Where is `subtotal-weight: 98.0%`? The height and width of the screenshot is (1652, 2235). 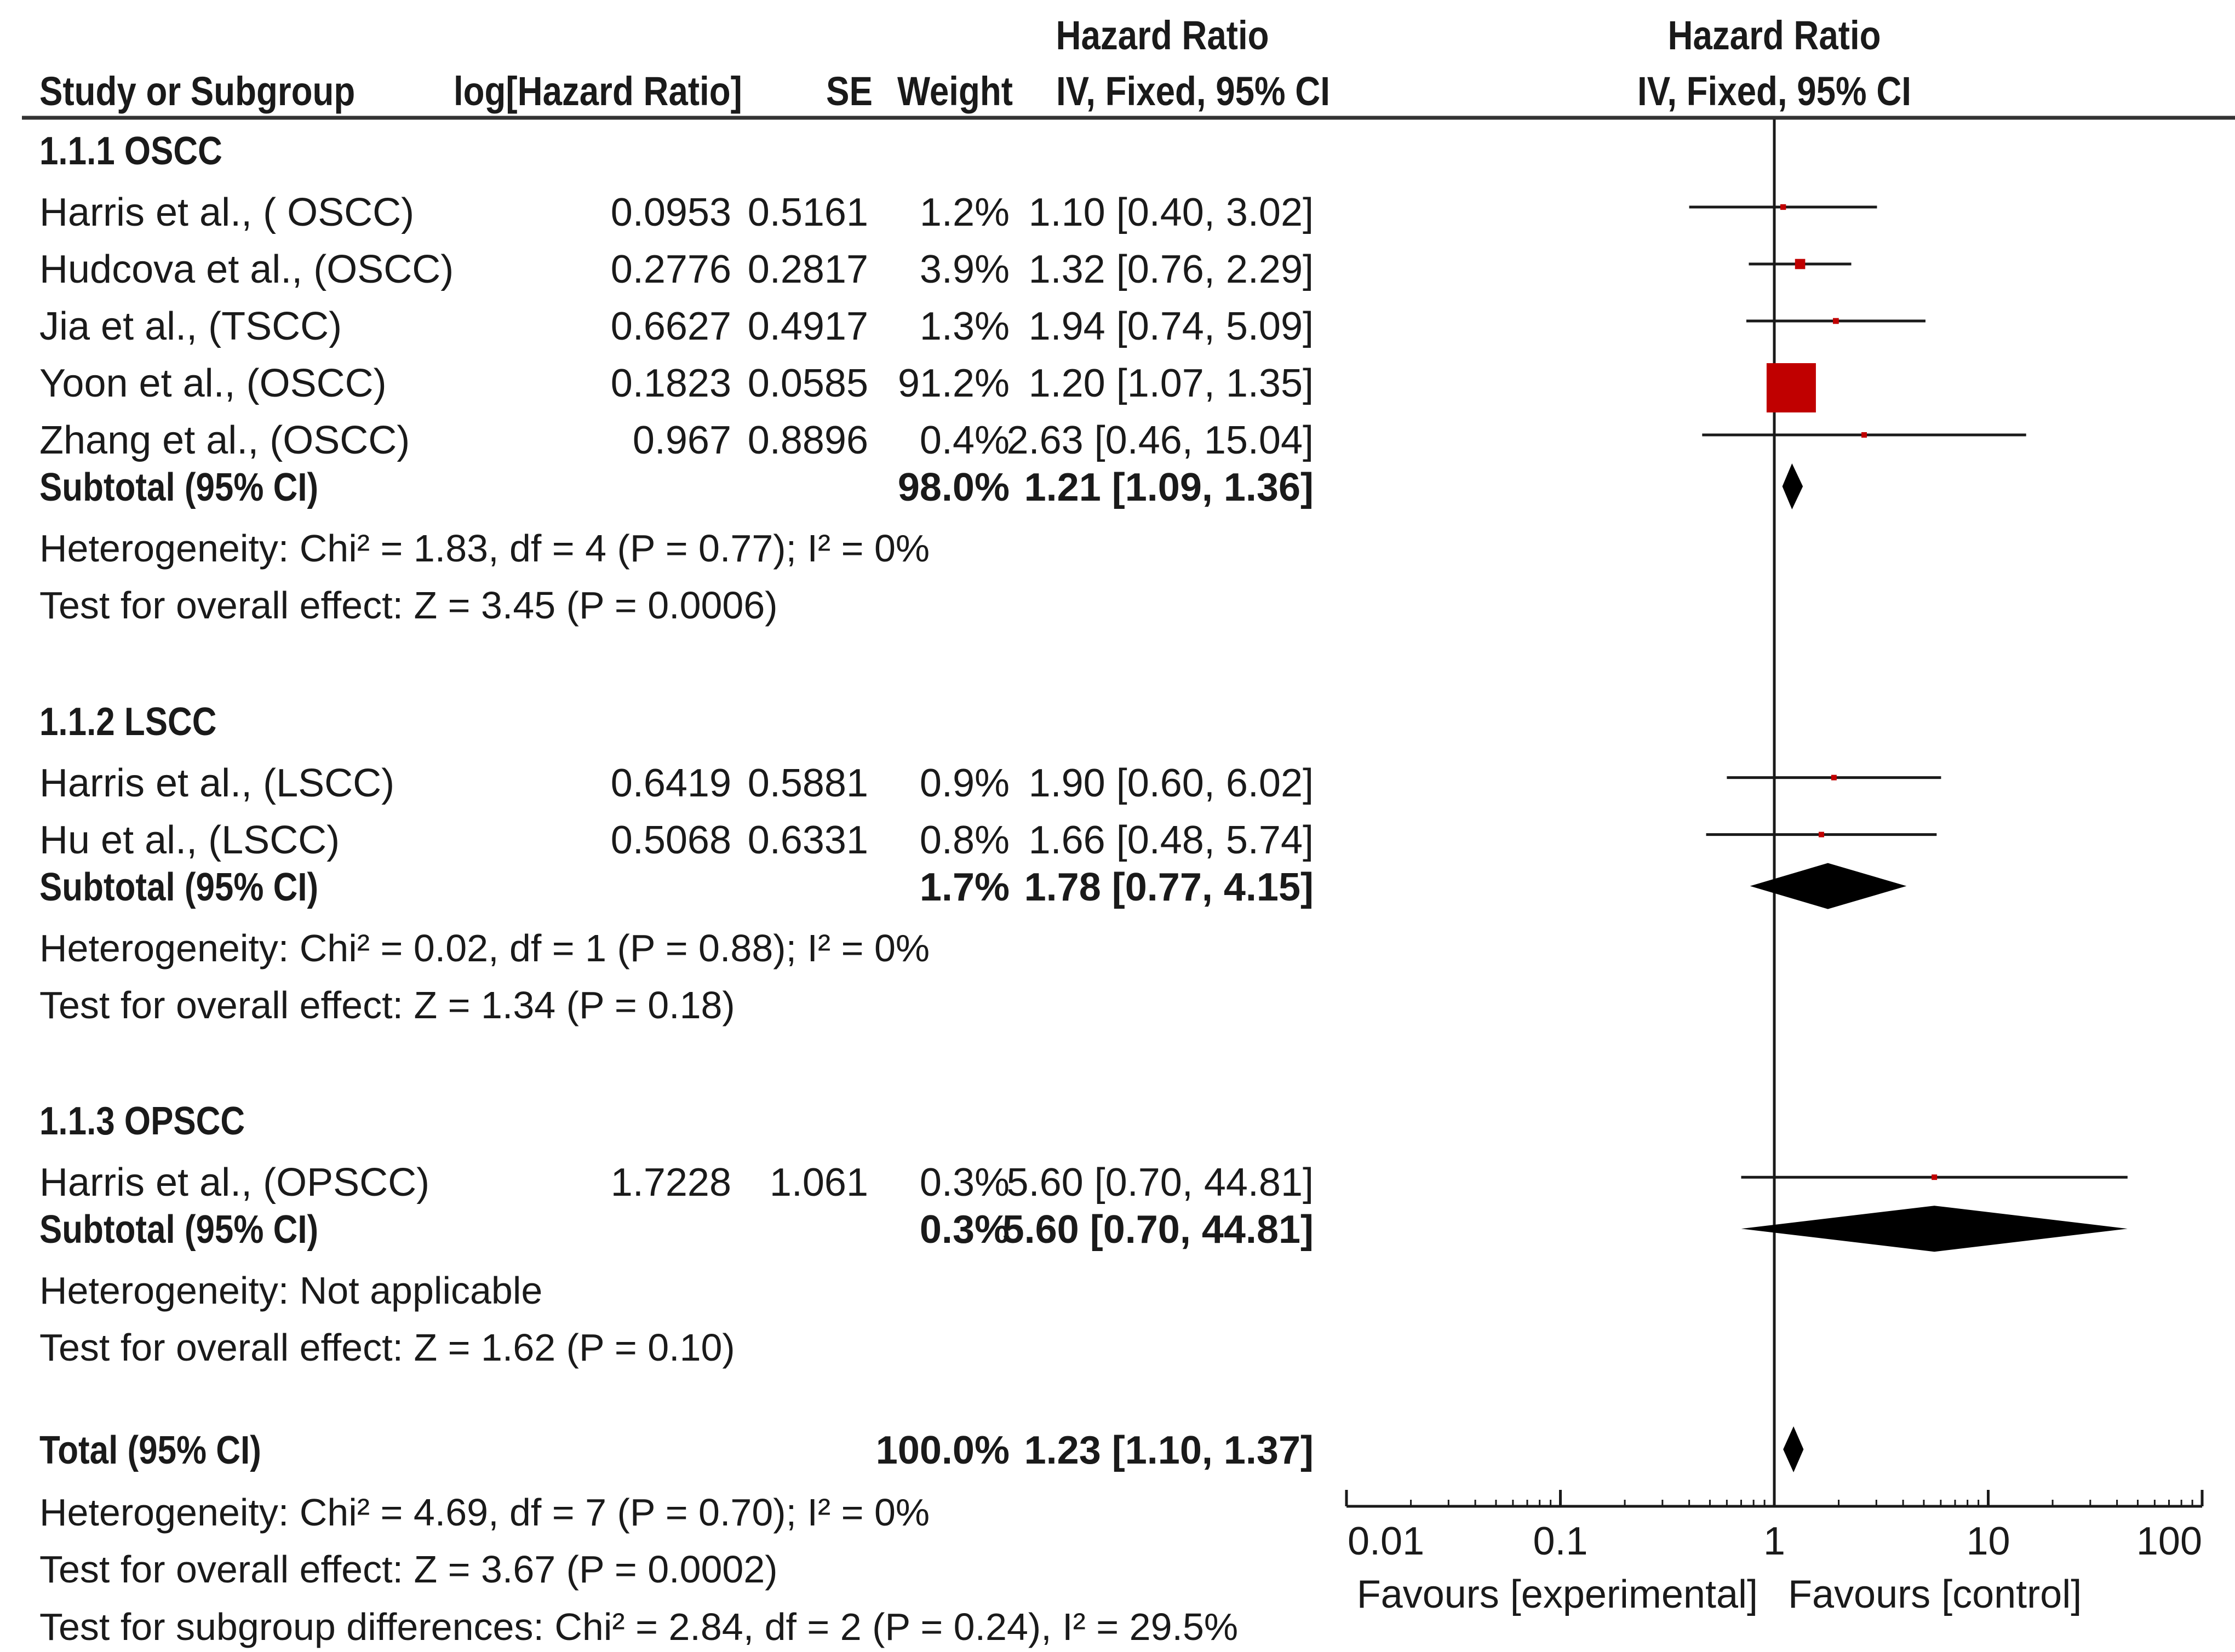 subtotal-weight: 98.0% is located at coordinates (954, 487).